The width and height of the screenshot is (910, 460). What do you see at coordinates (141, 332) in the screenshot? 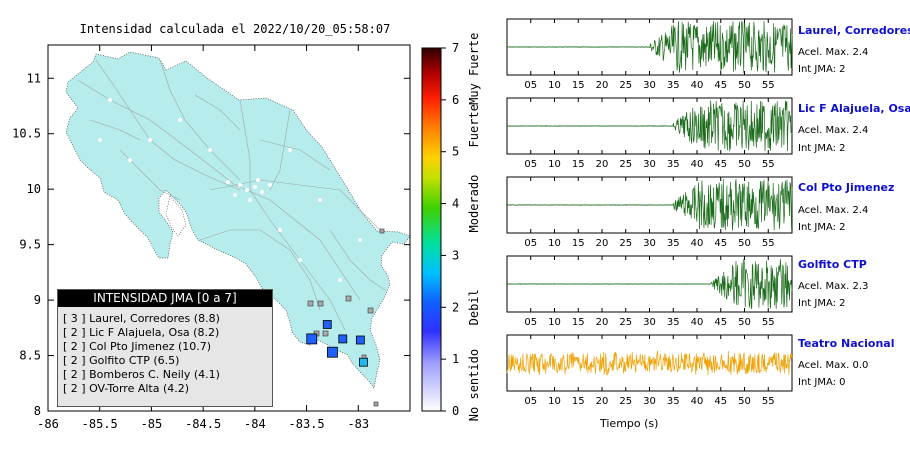
I see `legend-item: [ 2 ] Lic F Alajuela, Osa (8.2)` at bounding box center [141, 332].